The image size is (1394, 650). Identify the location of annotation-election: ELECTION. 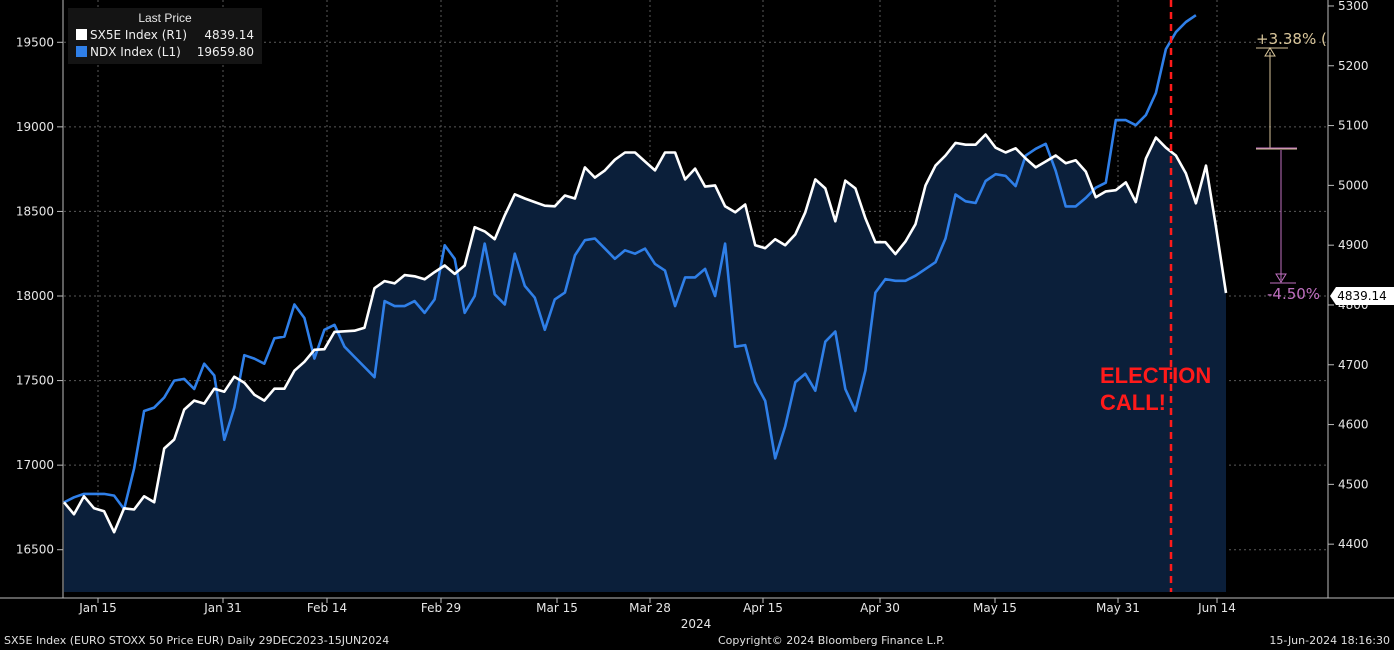
(1155, 375).